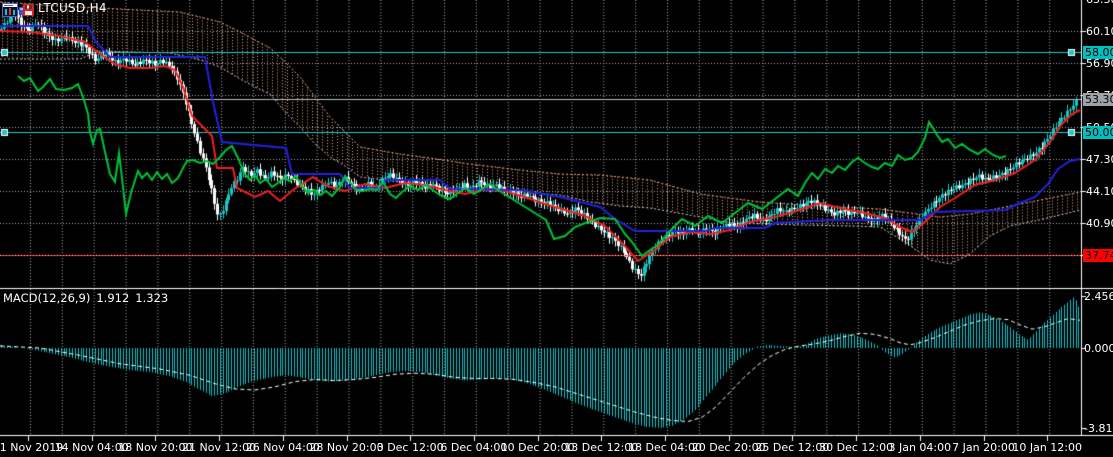 This screenshot has height=457, width=1113. What do you see at coordinates (537, 447) in the screenshot?
I see `time-axis-label: 10 Dec 20:00` at bounding box center [537, 447].